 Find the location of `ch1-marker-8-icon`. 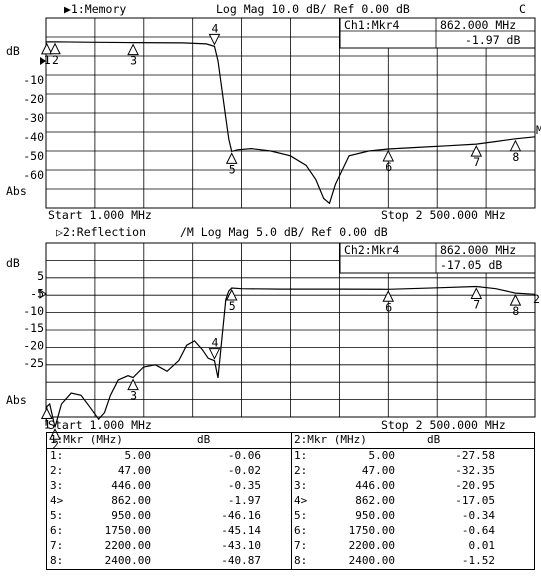

ch1-marker-8-icon is located at coordinates (515, 145).